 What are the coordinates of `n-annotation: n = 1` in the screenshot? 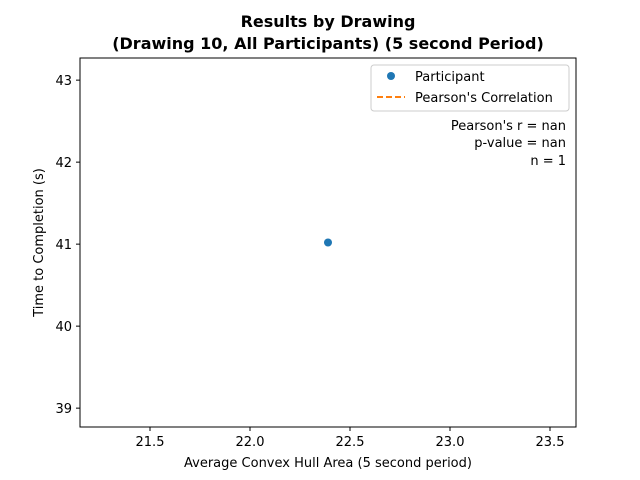 It's located at (548, 161).